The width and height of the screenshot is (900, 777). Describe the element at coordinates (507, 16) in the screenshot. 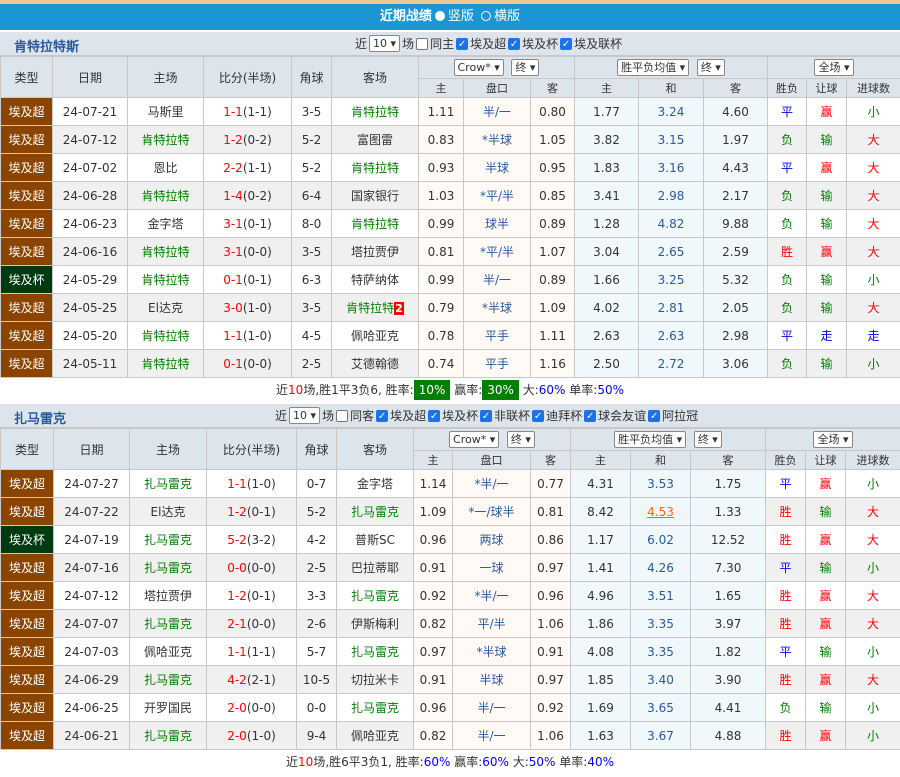

I see `horizontal-label: 横版` at that location.